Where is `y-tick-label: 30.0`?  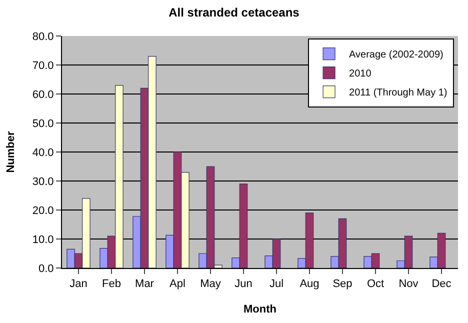
y-tick-label: 30.0 is located at coordinates (43, 182).